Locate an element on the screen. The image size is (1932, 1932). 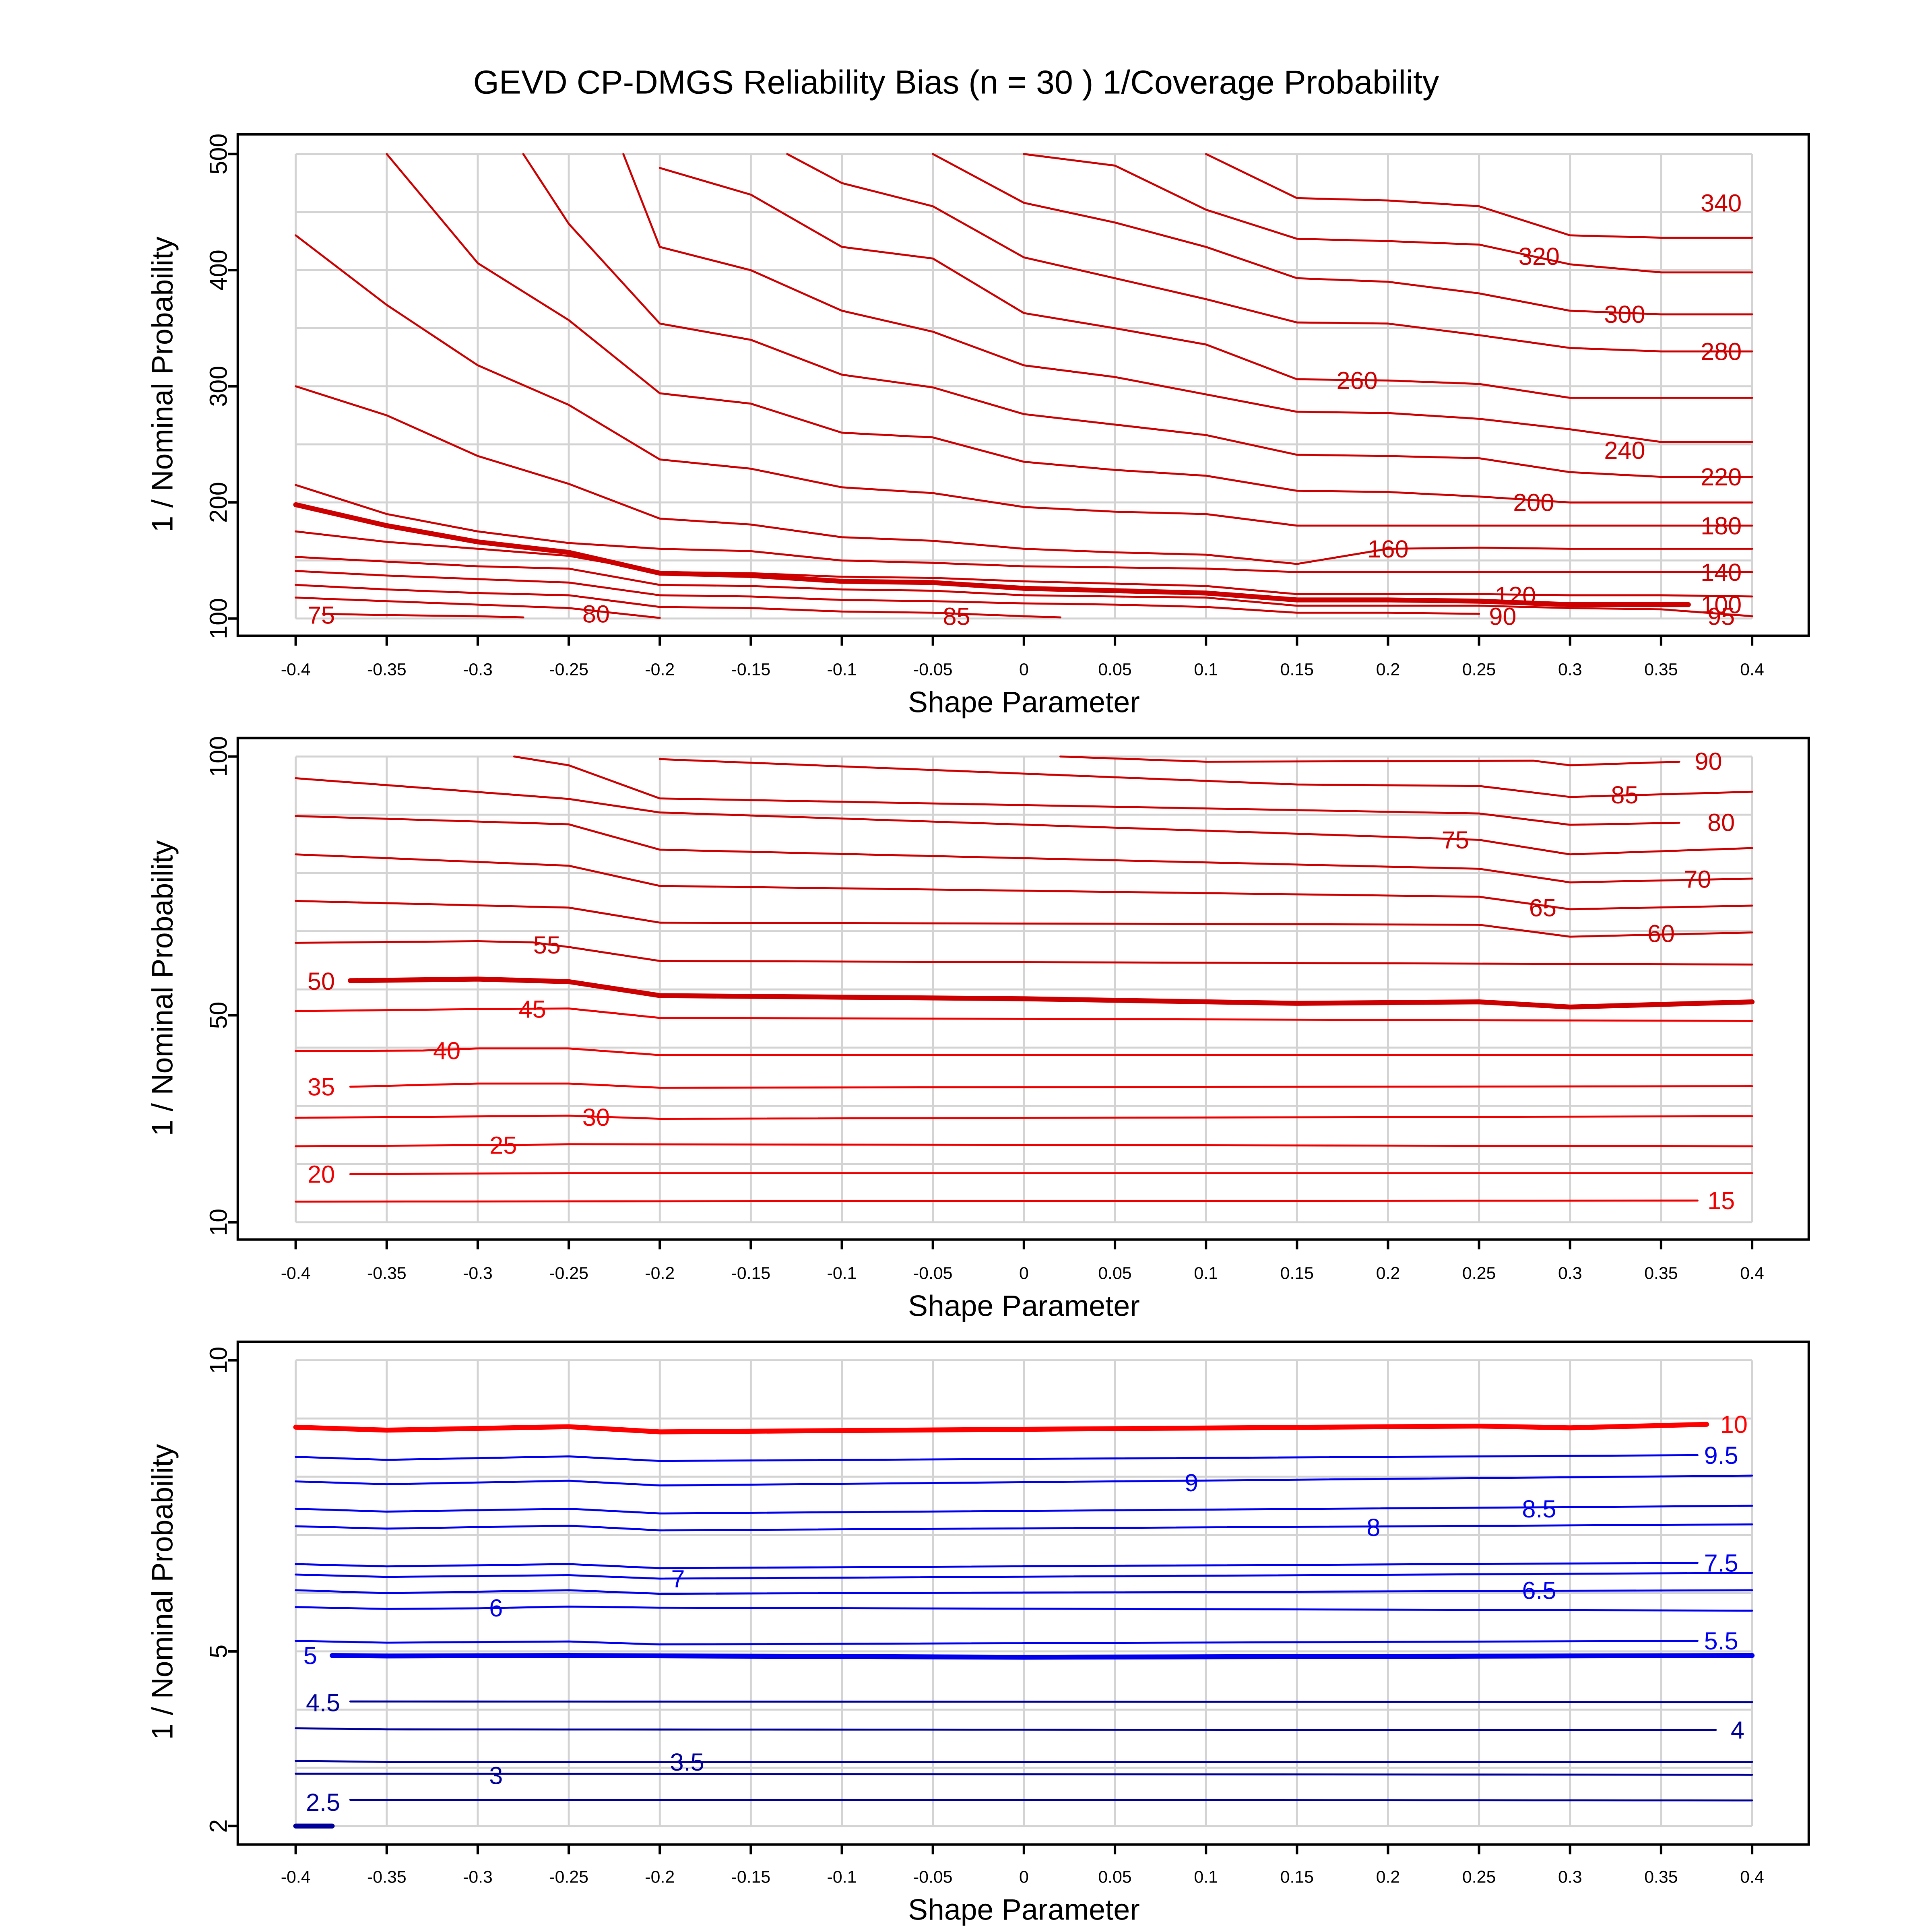
contour-label: 120 is located at coordinates (1515, 595).